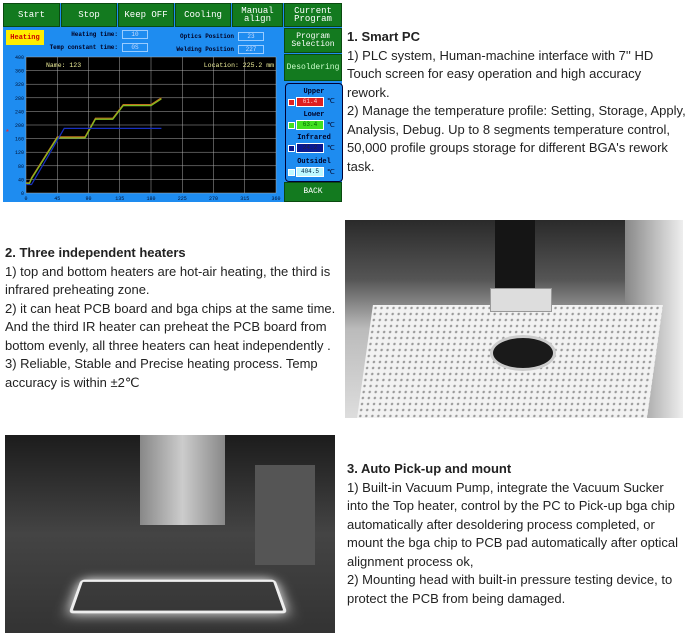 The height and width of the screenshot is (637, 690). What do you see at coordinates (331, 126) in the screenshot?
I see `lower-unit: ℃` at bounding box center [331, 126].